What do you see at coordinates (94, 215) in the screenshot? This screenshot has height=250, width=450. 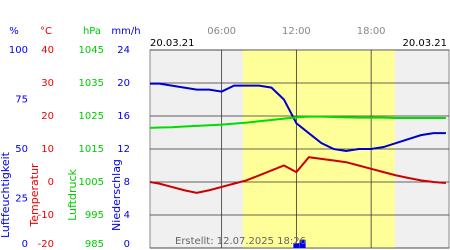 I see `y-tick-label: 995` at bounding box center [94, 215].